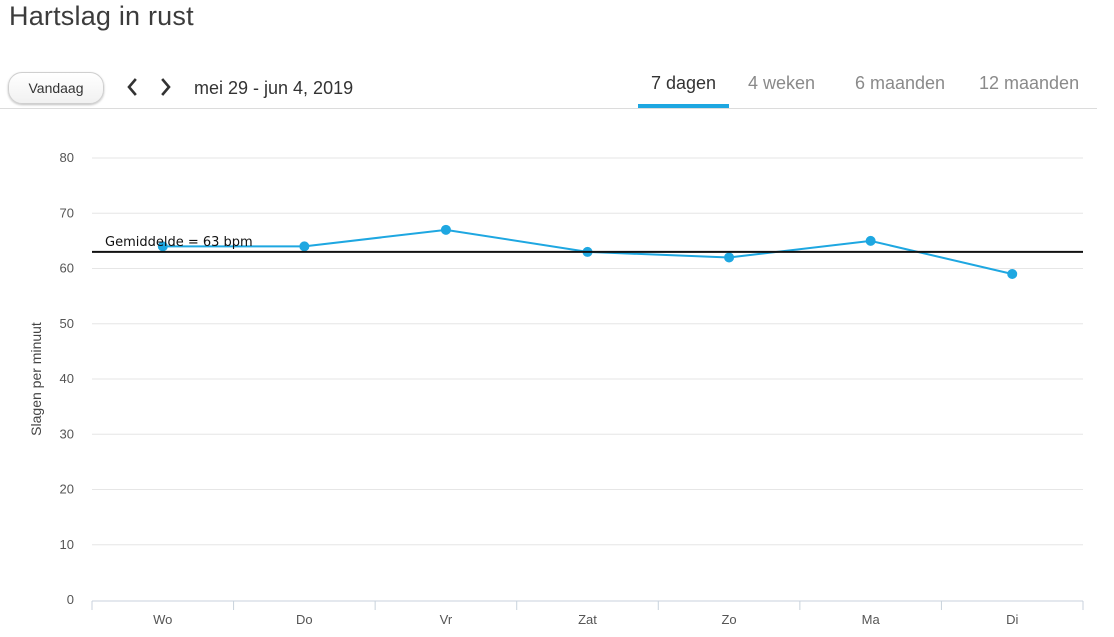  I want to click on y-tick-label: 80, so click(67, 157).